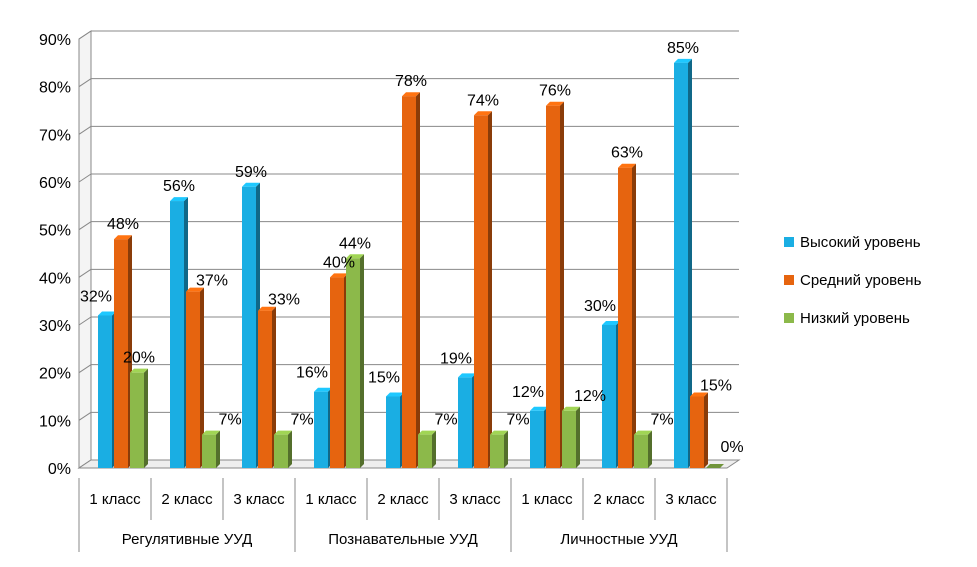 The height and width of the screenshot is (567, 977). I want to click on data-label: 63%, so click(627, 153).